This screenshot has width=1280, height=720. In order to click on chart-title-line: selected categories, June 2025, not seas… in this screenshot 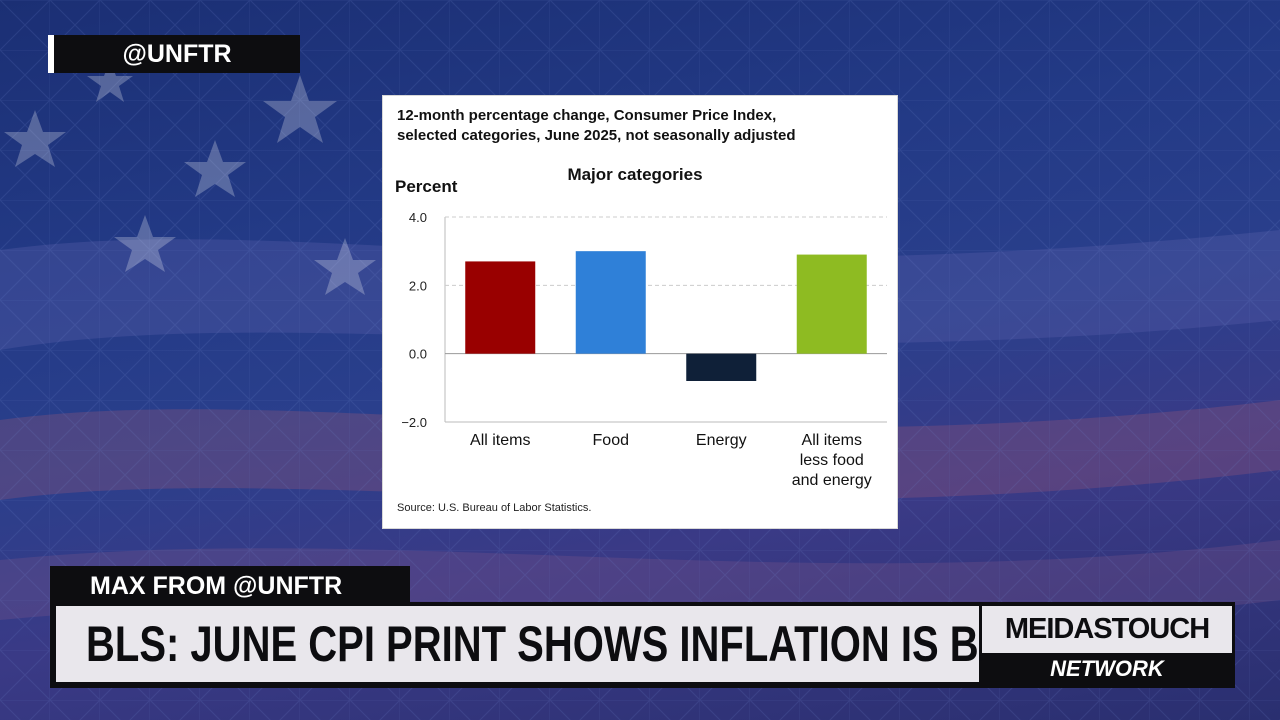, I will do `click(596, 135)`.